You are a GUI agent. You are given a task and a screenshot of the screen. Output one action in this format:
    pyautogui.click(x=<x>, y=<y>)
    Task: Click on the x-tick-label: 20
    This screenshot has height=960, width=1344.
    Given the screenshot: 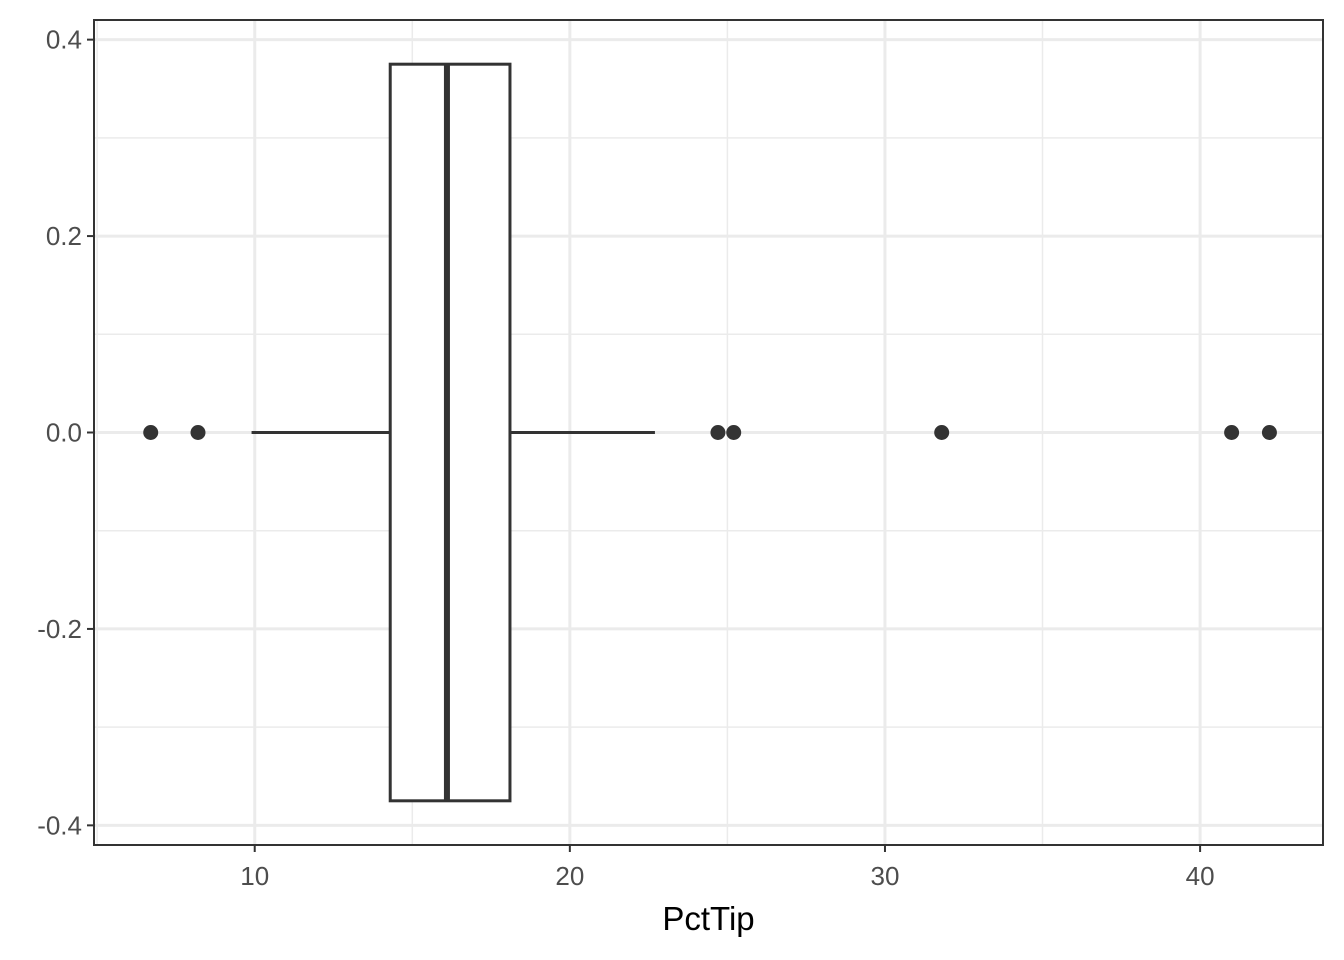 What is the action you would take?
    pyautogui.click(x=569, y=876)
    